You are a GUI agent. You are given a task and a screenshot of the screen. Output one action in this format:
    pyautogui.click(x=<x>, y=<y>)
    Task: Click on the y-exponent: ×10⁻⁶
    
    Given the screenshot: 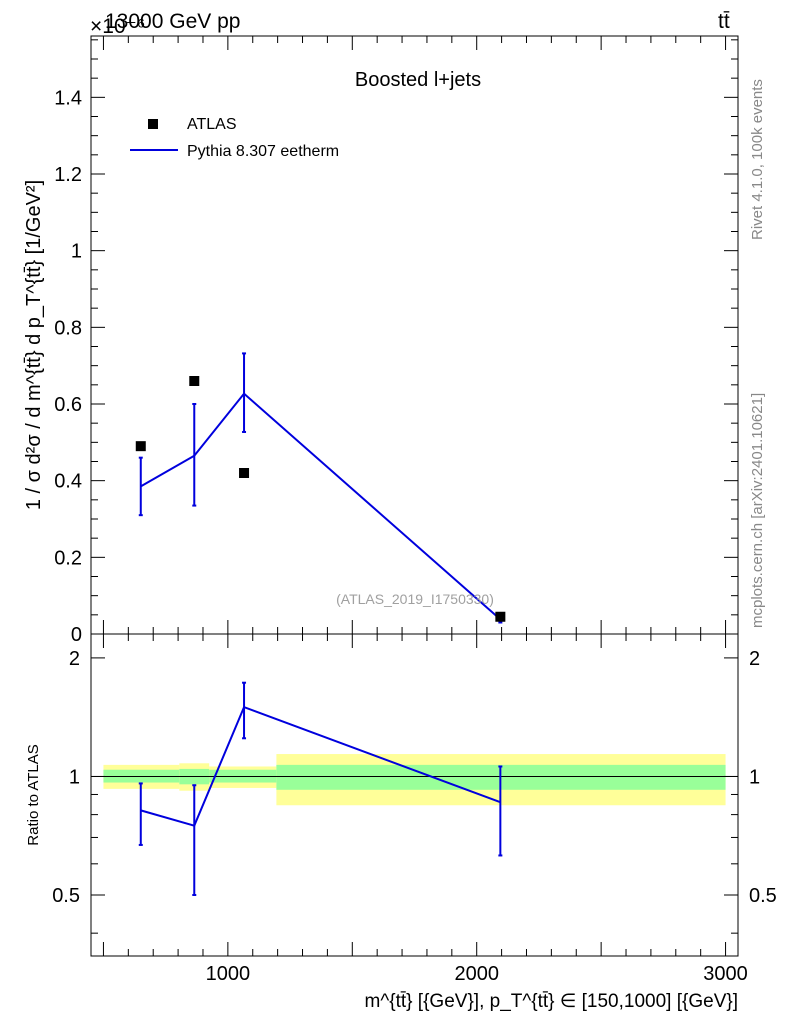 What is the action you would take?
    pyautogui.click(x=117, y=26)
    